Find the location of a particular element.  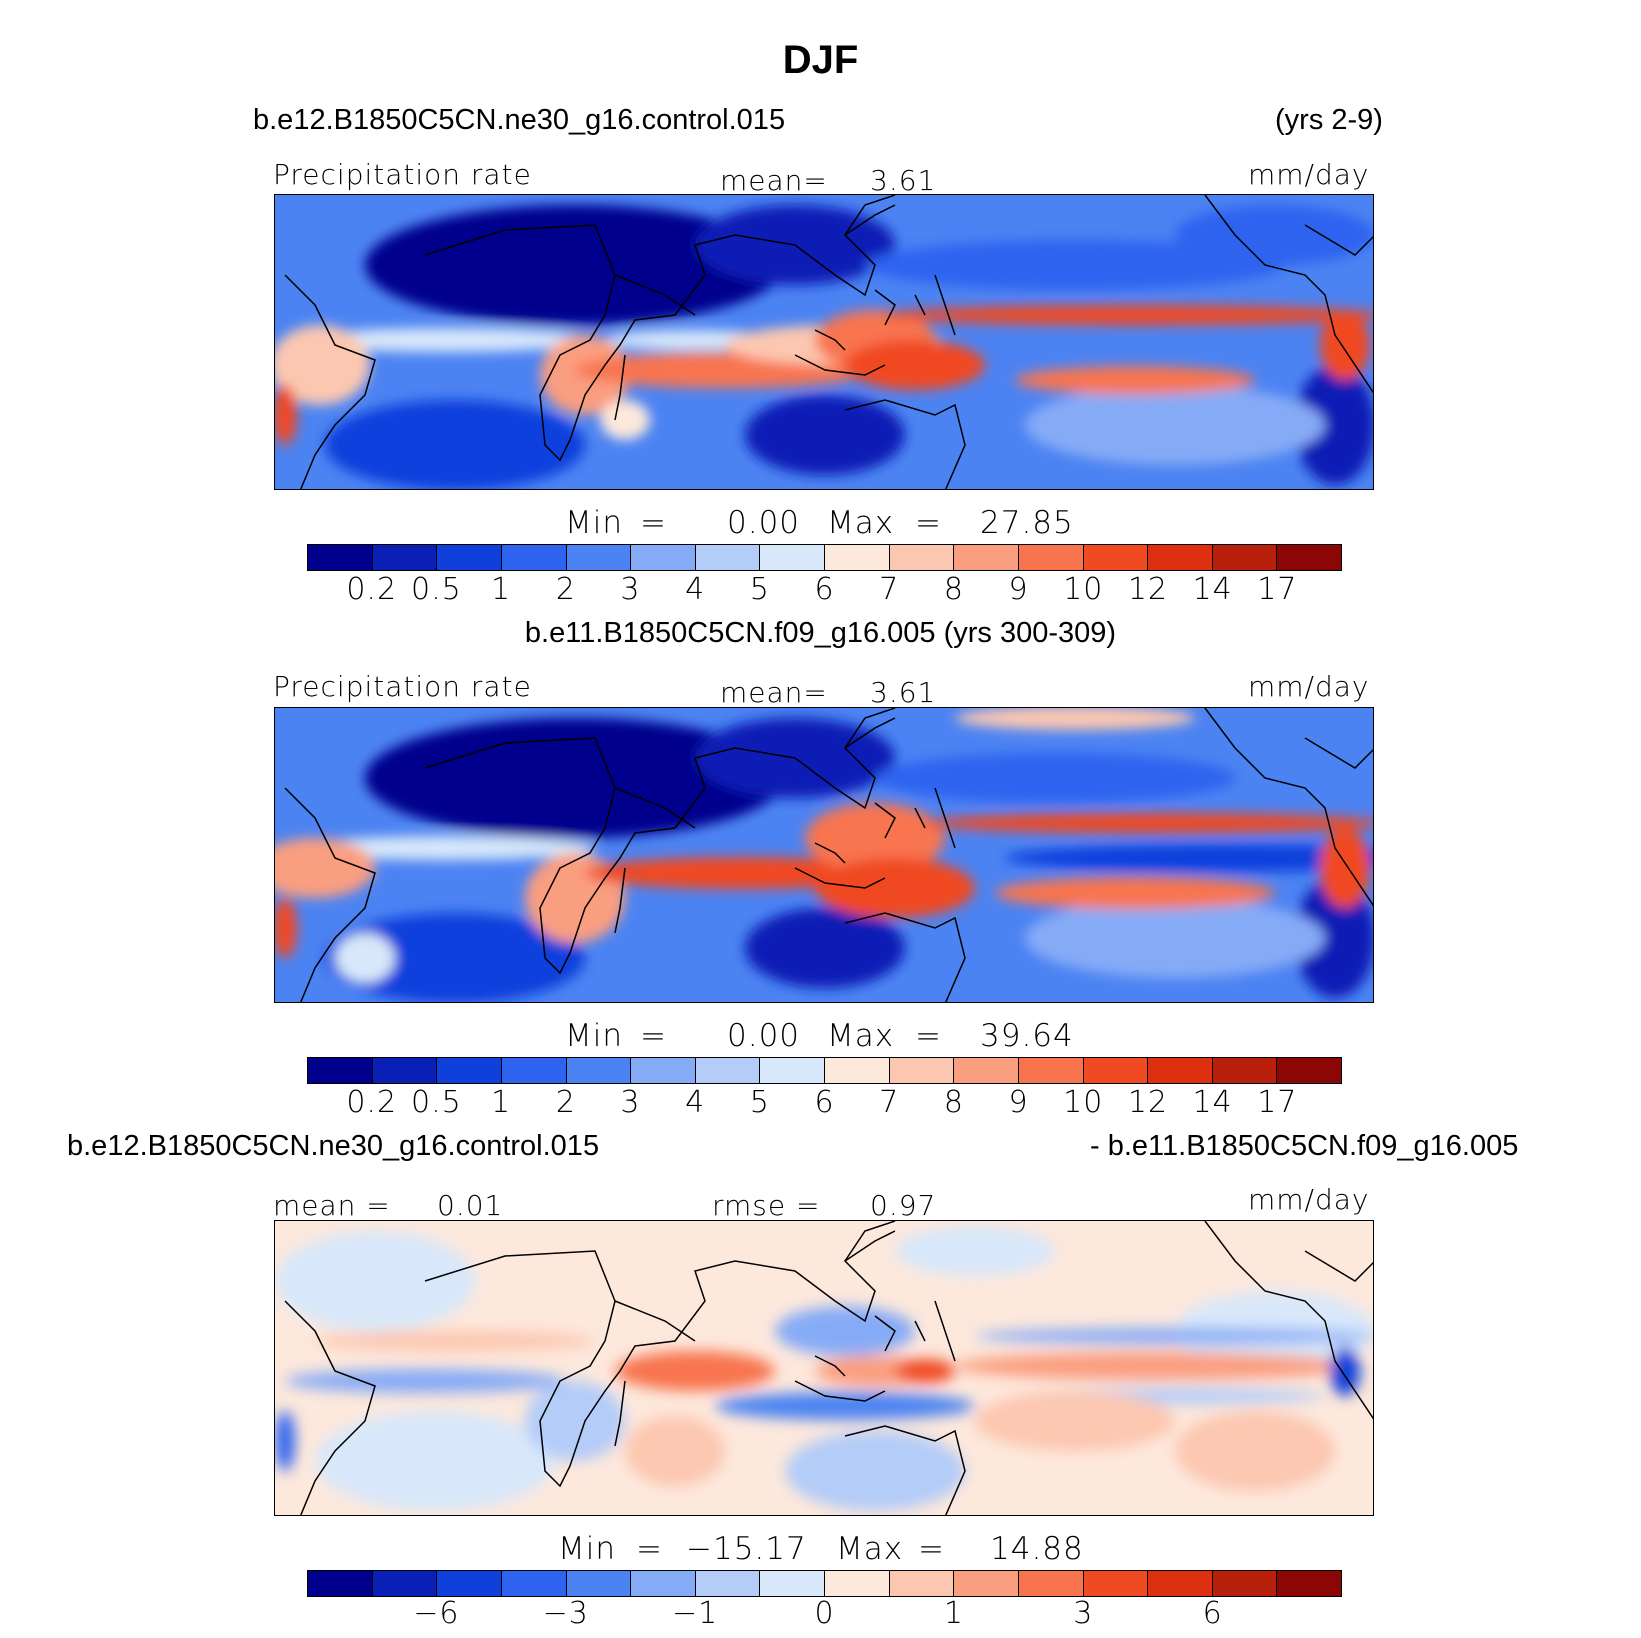

panel3-map is located at coordinates (824, 1368).